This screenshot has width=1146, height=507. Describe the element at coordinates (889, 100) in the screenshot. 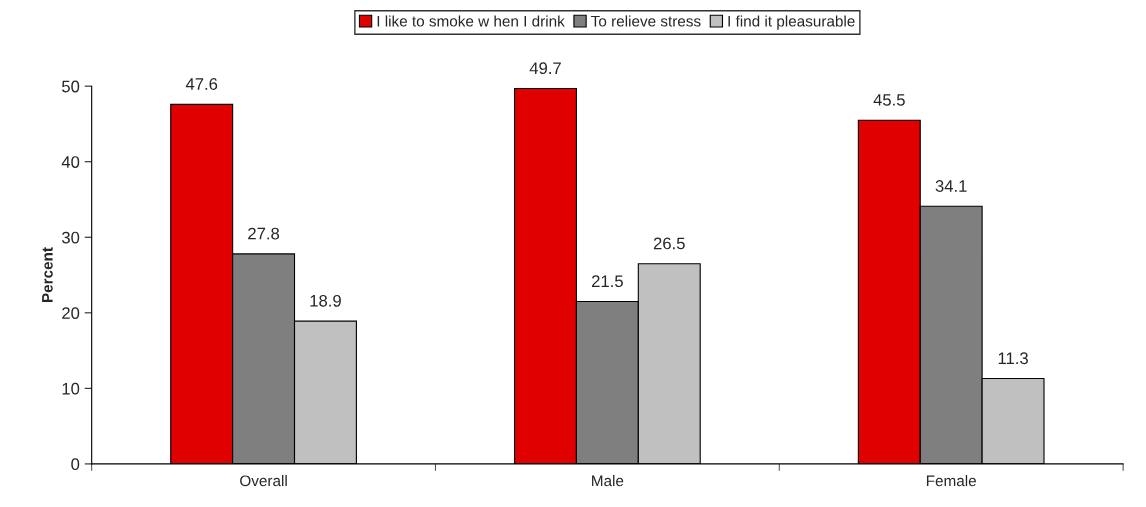

I see `data-label: 45.5` at that location.